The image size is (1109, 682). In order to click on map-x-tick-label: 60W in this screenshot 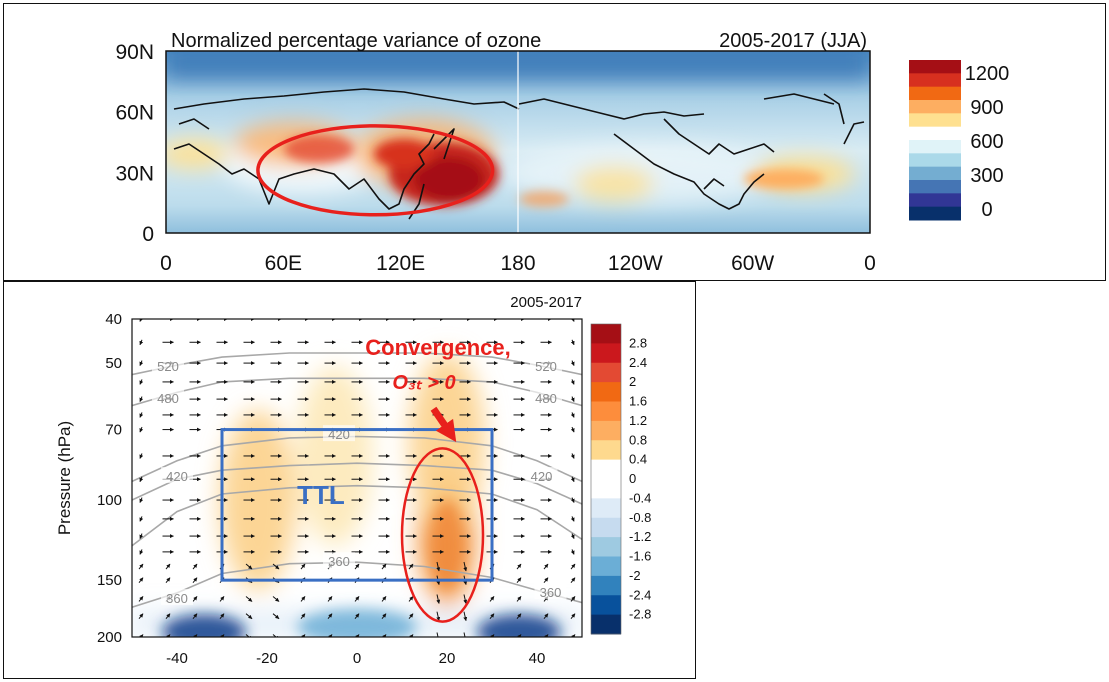, I will do `click(752, 263)`.